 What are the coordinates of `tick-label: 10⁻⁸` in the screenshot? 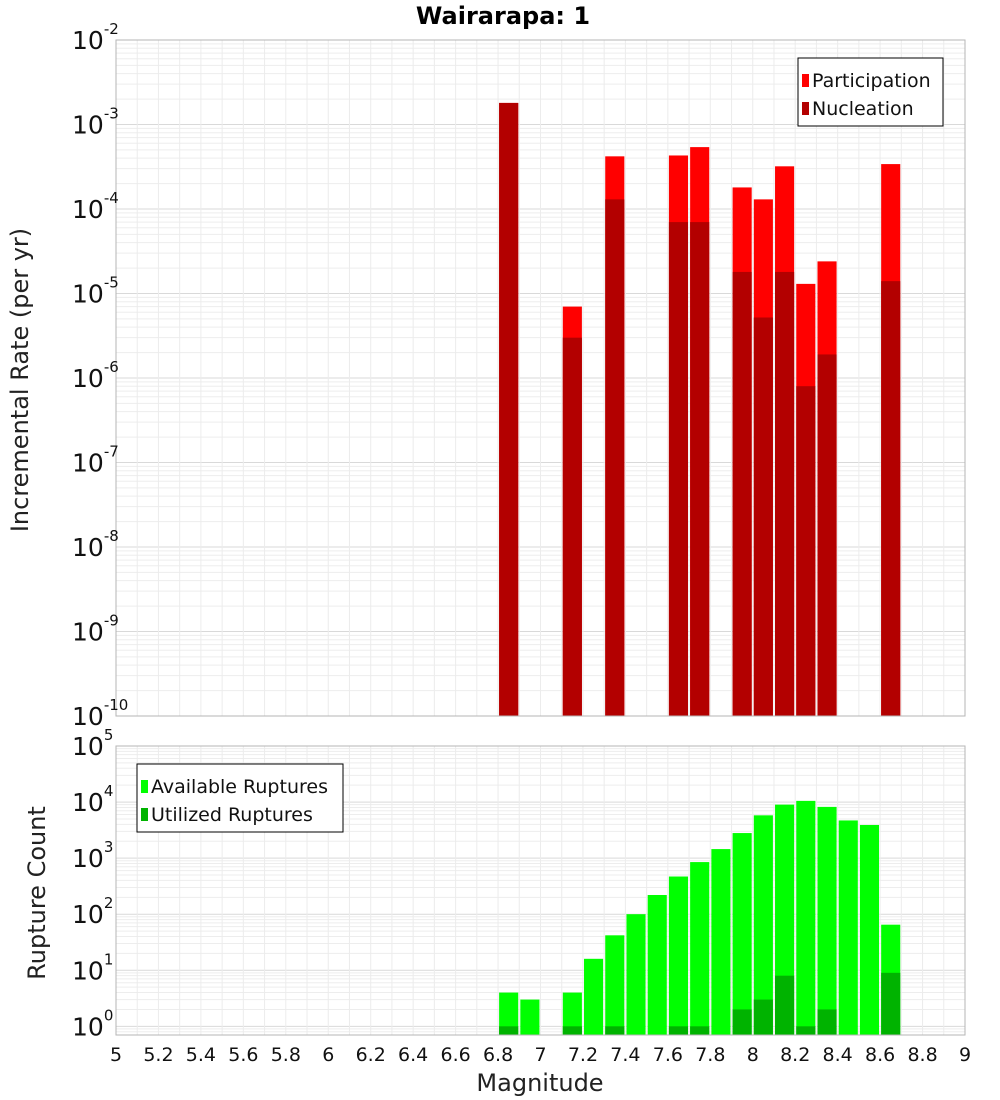 It's located at (95, 544).